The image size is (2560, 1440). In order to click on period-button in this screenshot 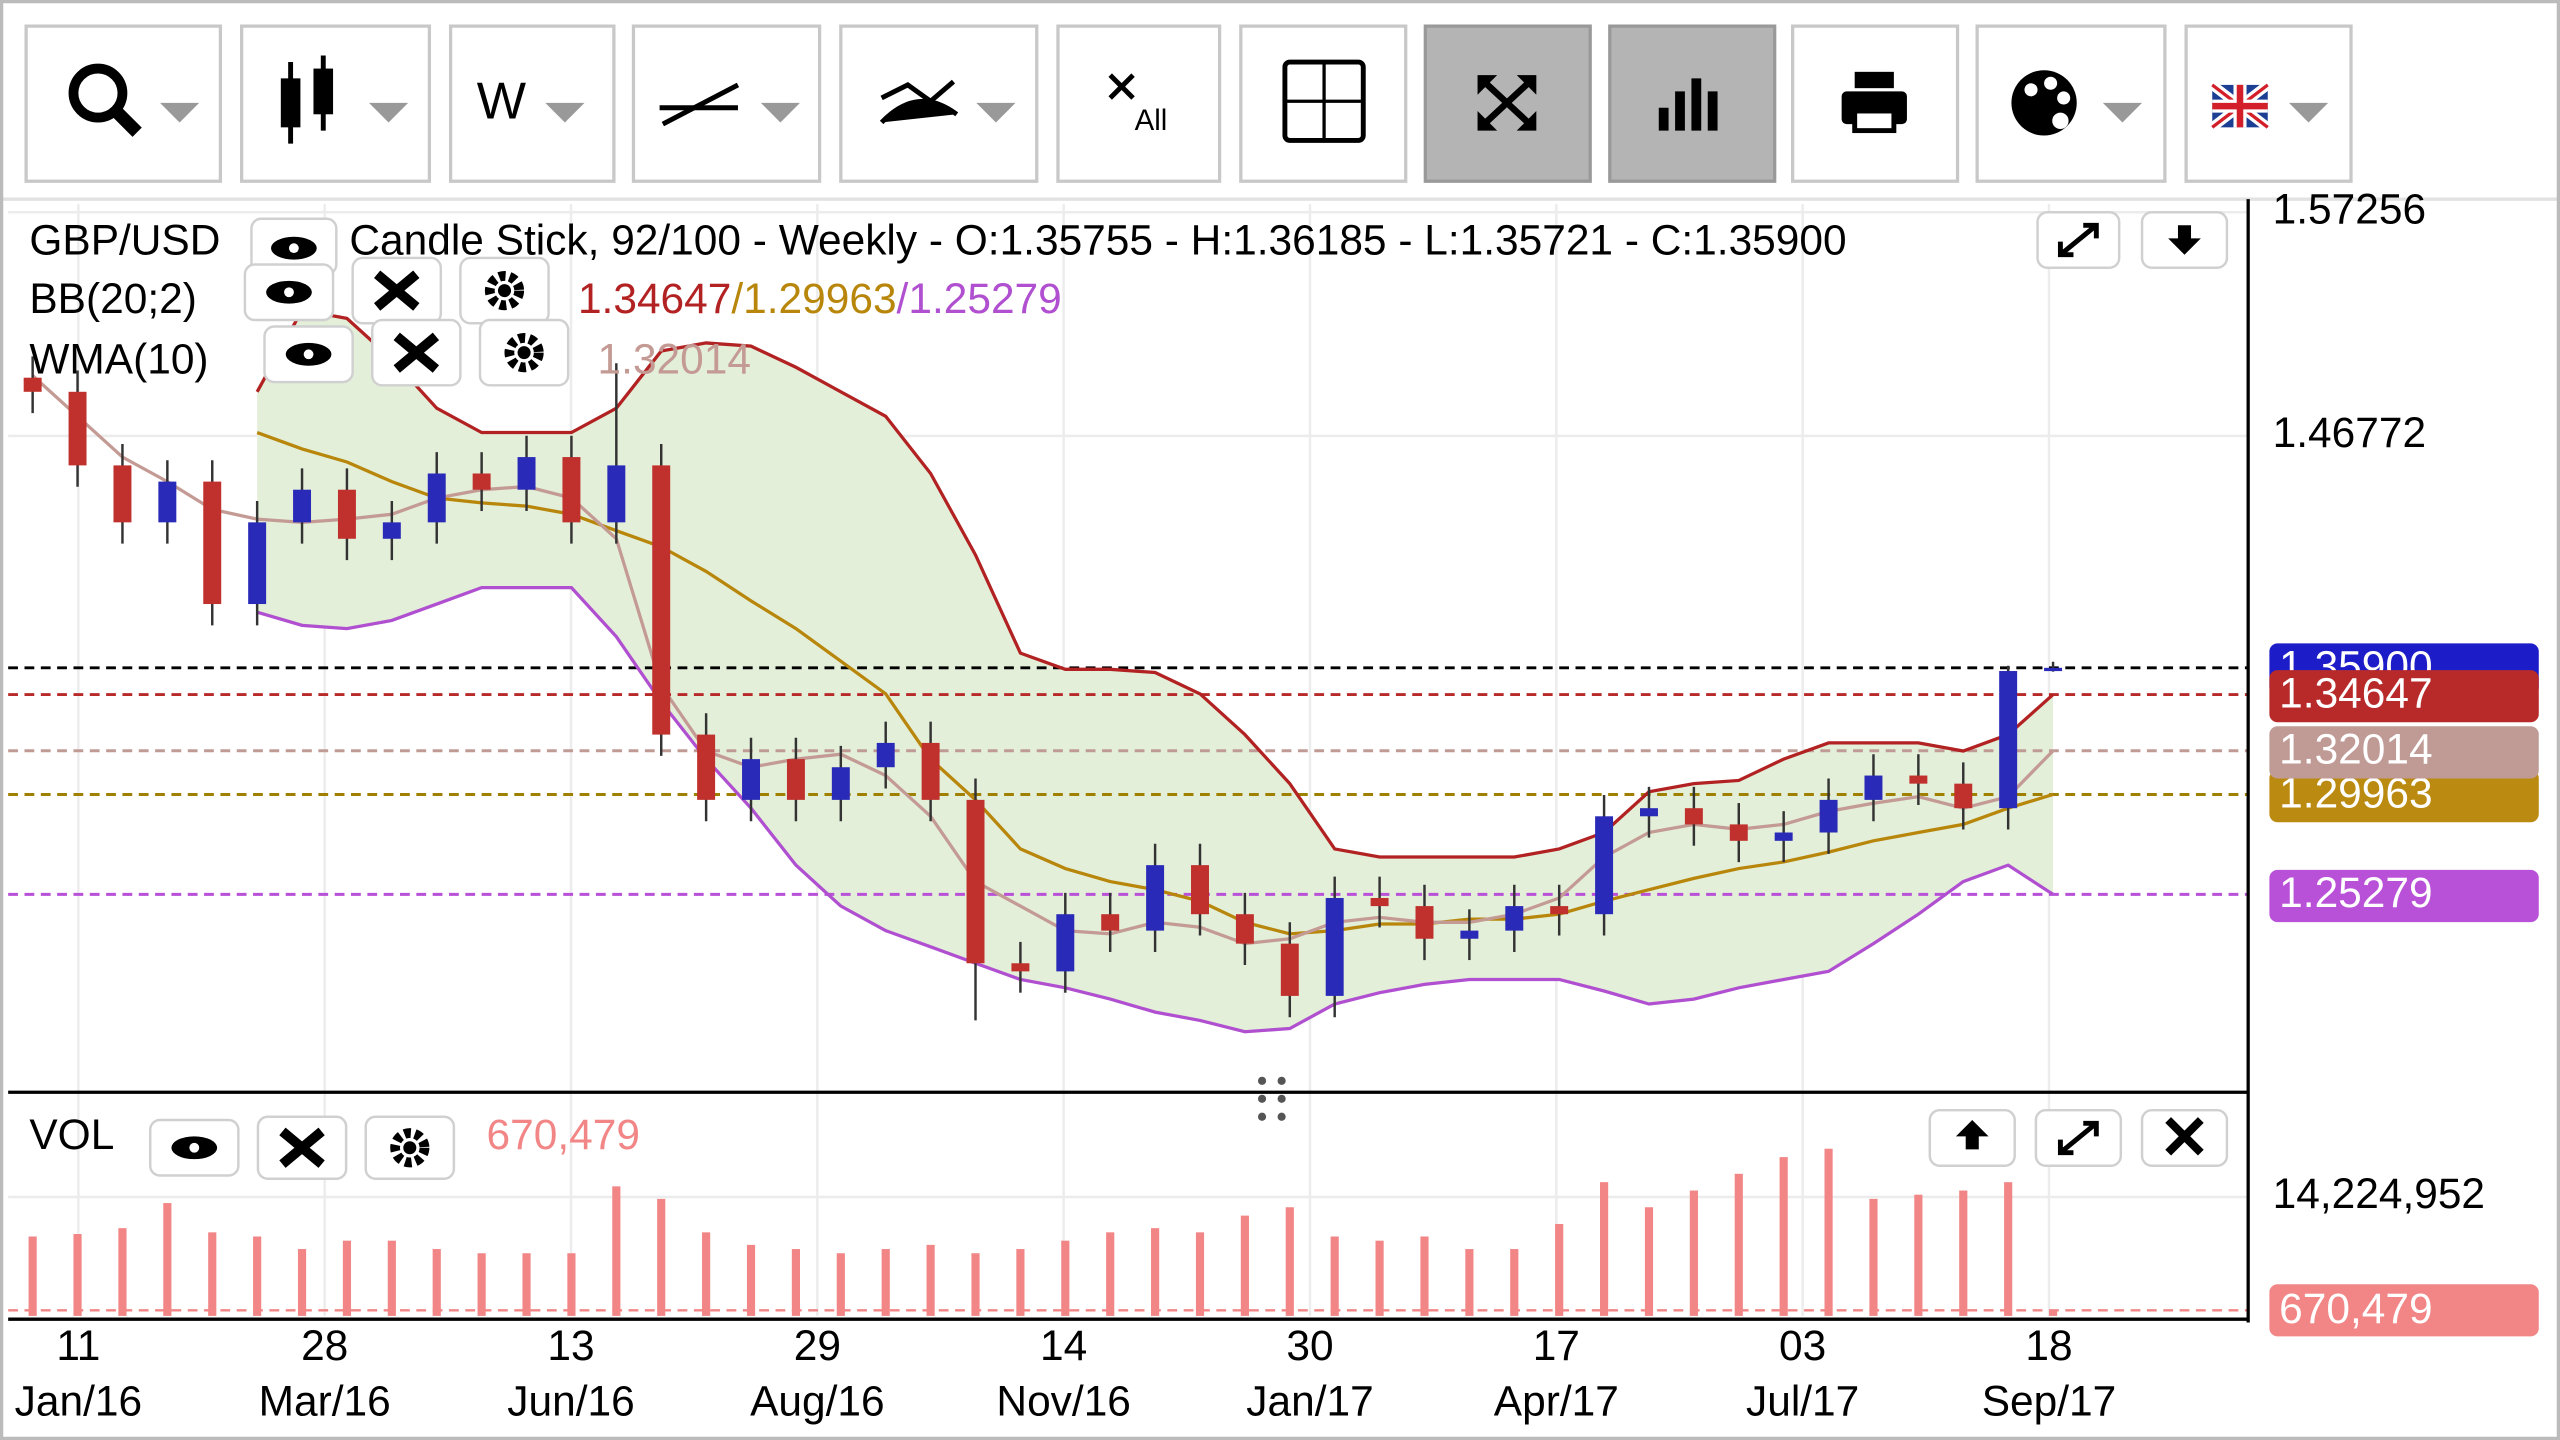, I will do `click(532, 103)`.